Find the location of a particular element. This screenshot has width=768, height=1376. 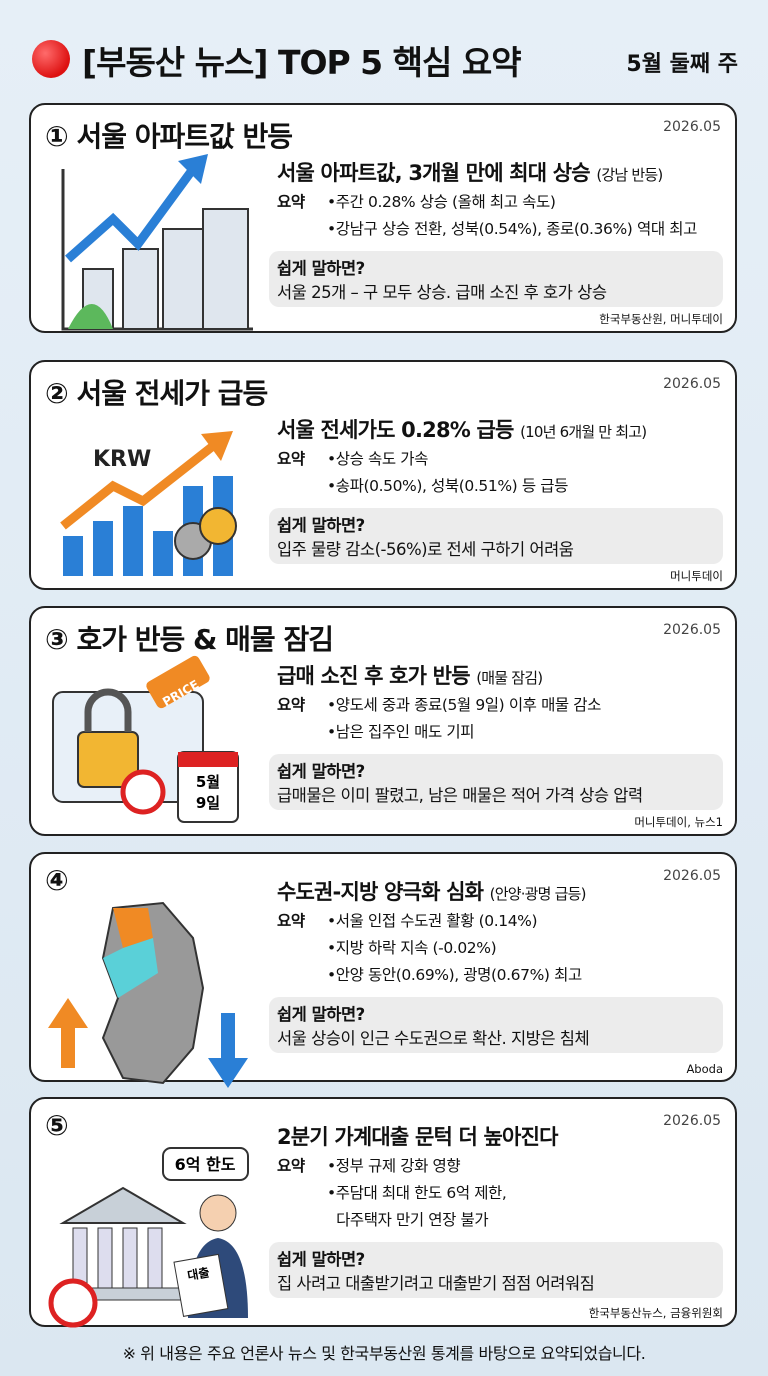

bullet-row: • 주담대 최대 한도 6억 제한, is located at coordinates (500, 1193).